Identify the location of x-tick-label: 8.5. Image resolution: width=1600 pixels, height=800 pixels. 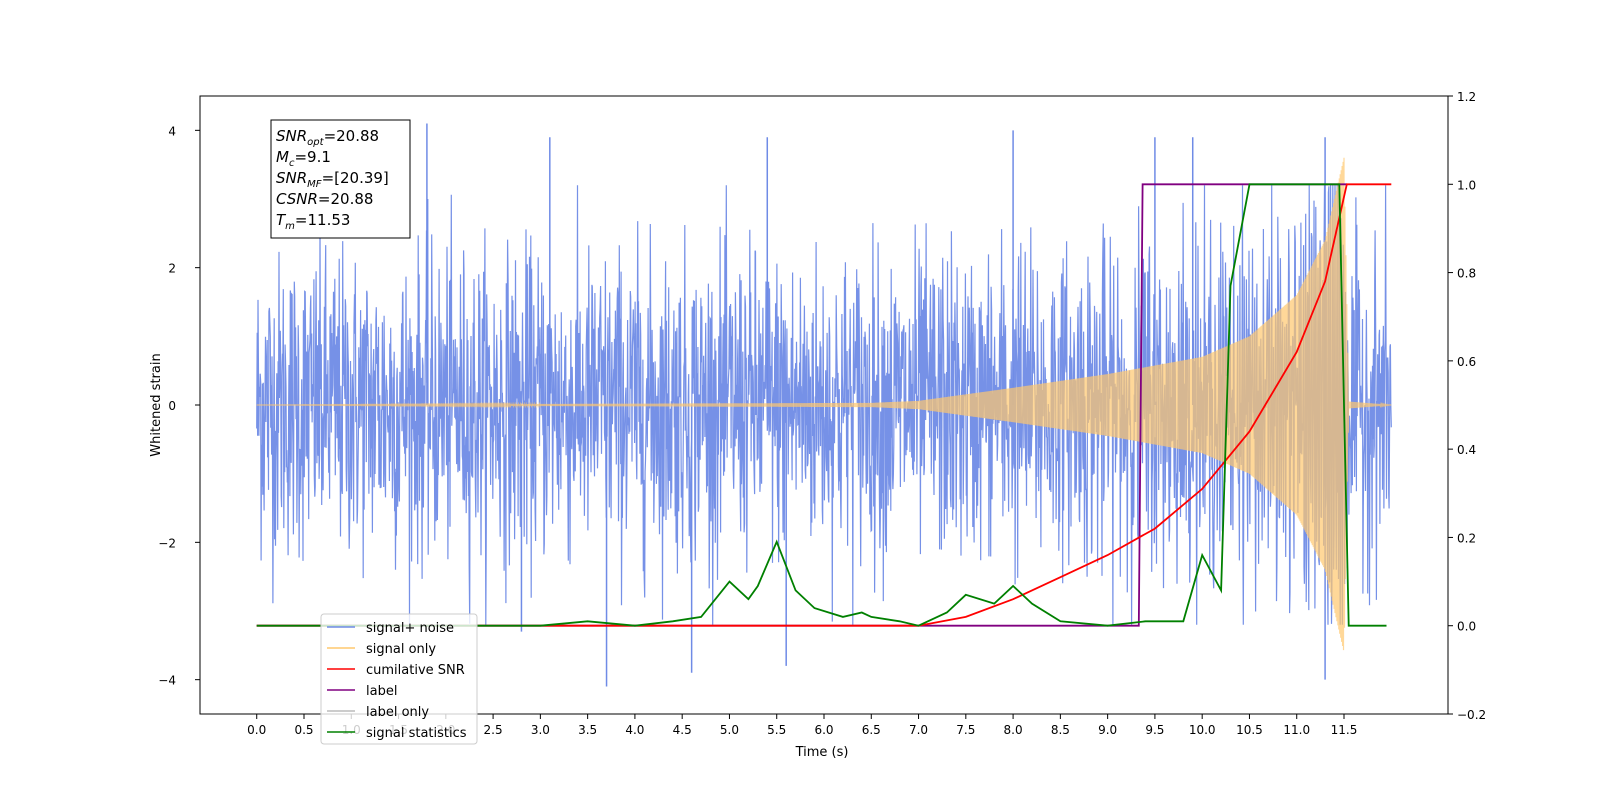
(1060, 730).